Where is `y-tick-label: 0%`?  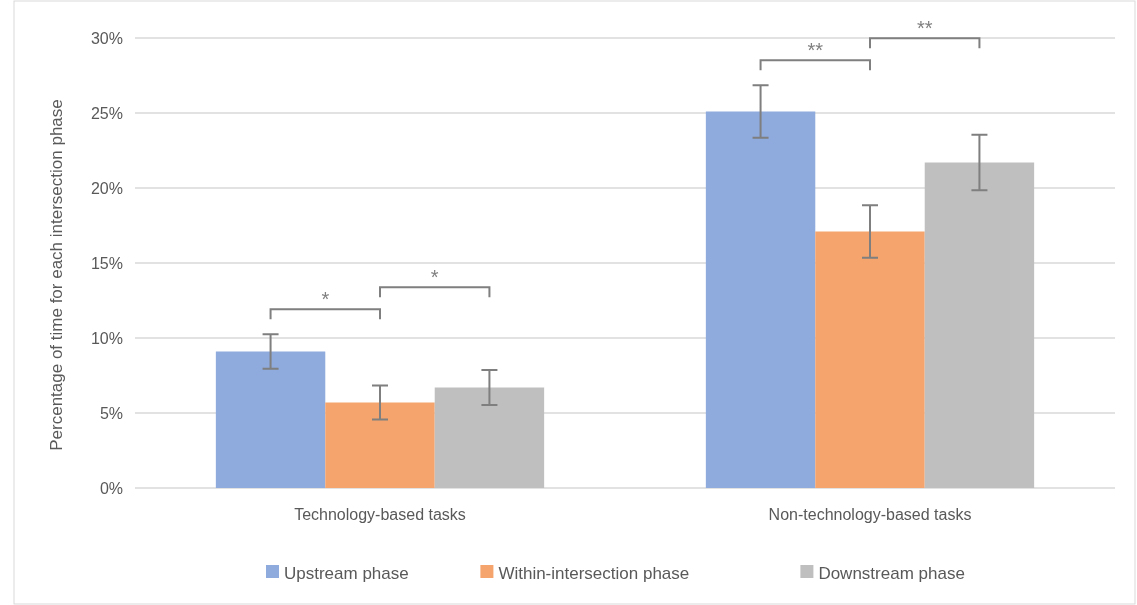
y-tick-label: 0% is located at coordinates (111, 488).